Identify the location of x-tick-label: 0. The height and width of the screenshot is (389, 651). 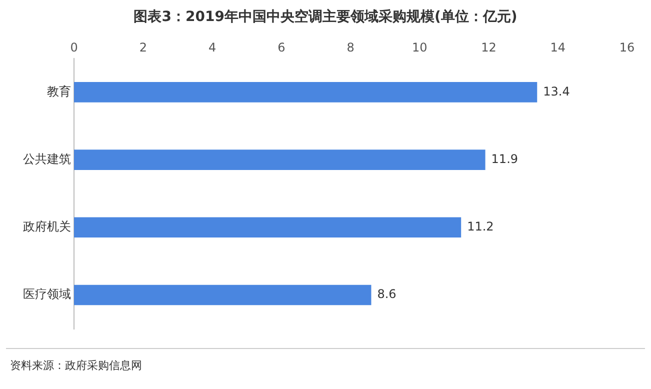
(74, 47).